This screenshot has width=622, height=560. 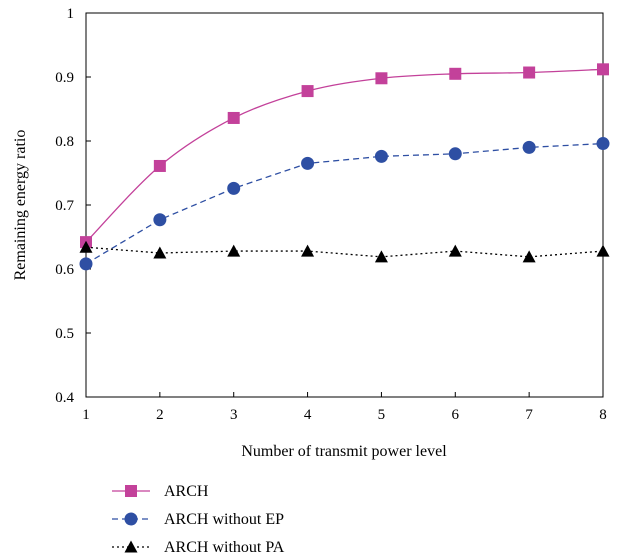 What do you see at coordinates (64, 334) in the screenshot?
I see `y-tick-label: 0.5` at bounding box center [64, 334].